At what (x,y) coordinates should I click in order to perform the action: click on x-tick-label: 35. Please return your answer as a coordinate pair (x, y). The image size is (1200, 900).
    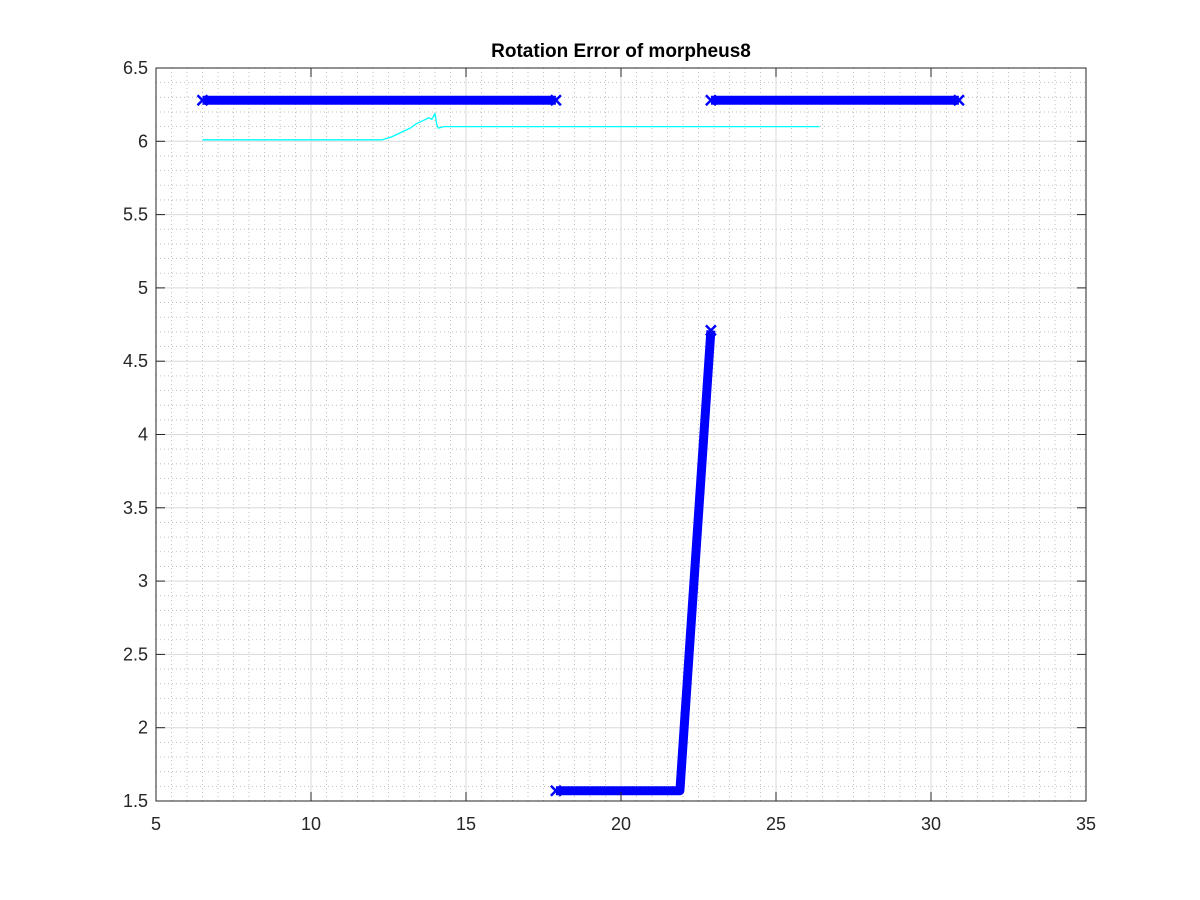
    Looking at the image, I should click on (1086, 824).